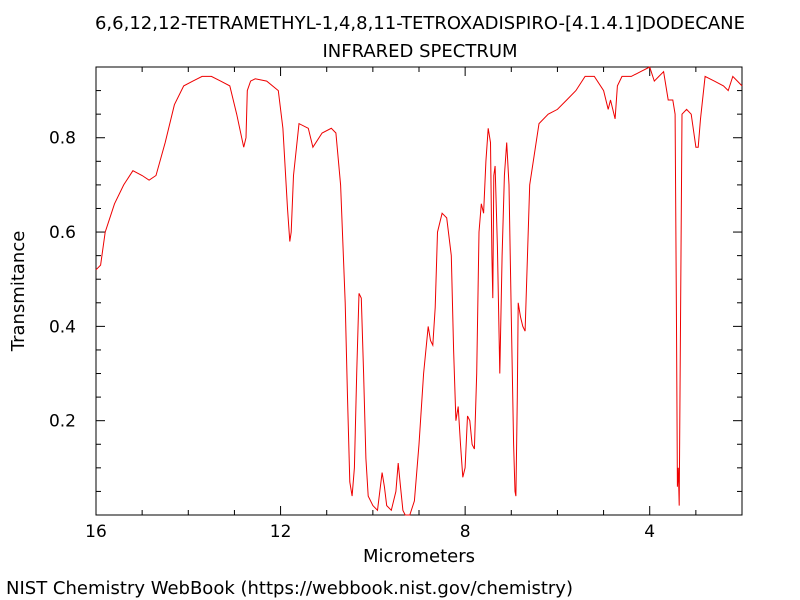 The height and width of the screenshot is (600, 800). Describe the element at coordinates (419, 556) in the screenshot. I see `x-axis-label: Micrometers` at that location.